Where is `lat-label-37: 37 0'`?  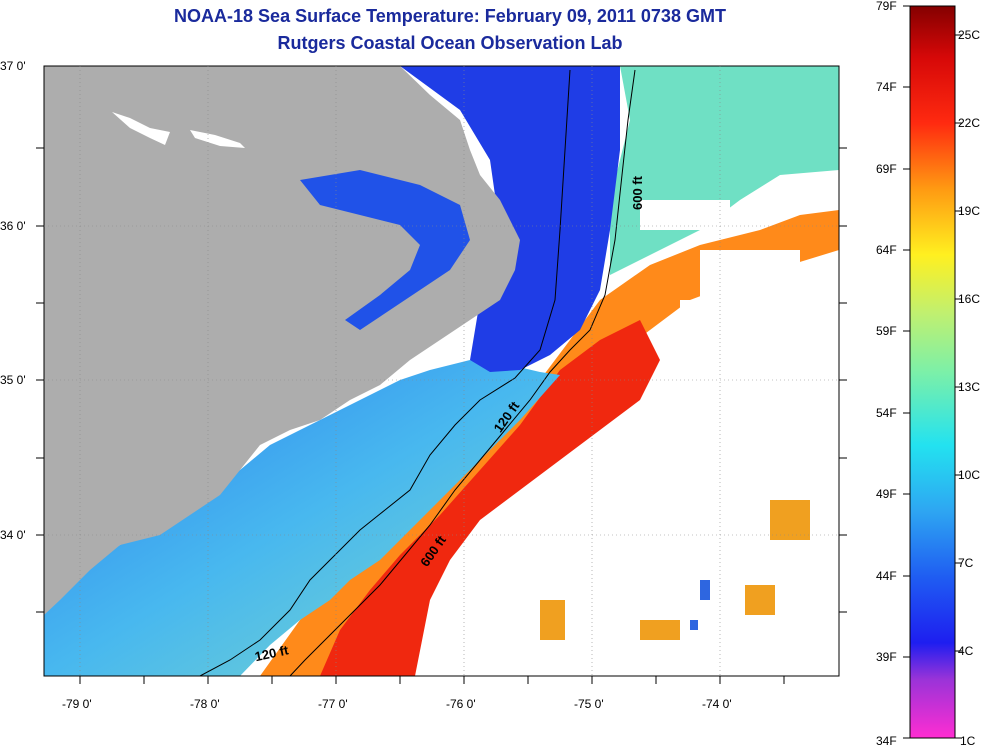 lat-label-37: 37 0' is located at coordinates (13, 66).